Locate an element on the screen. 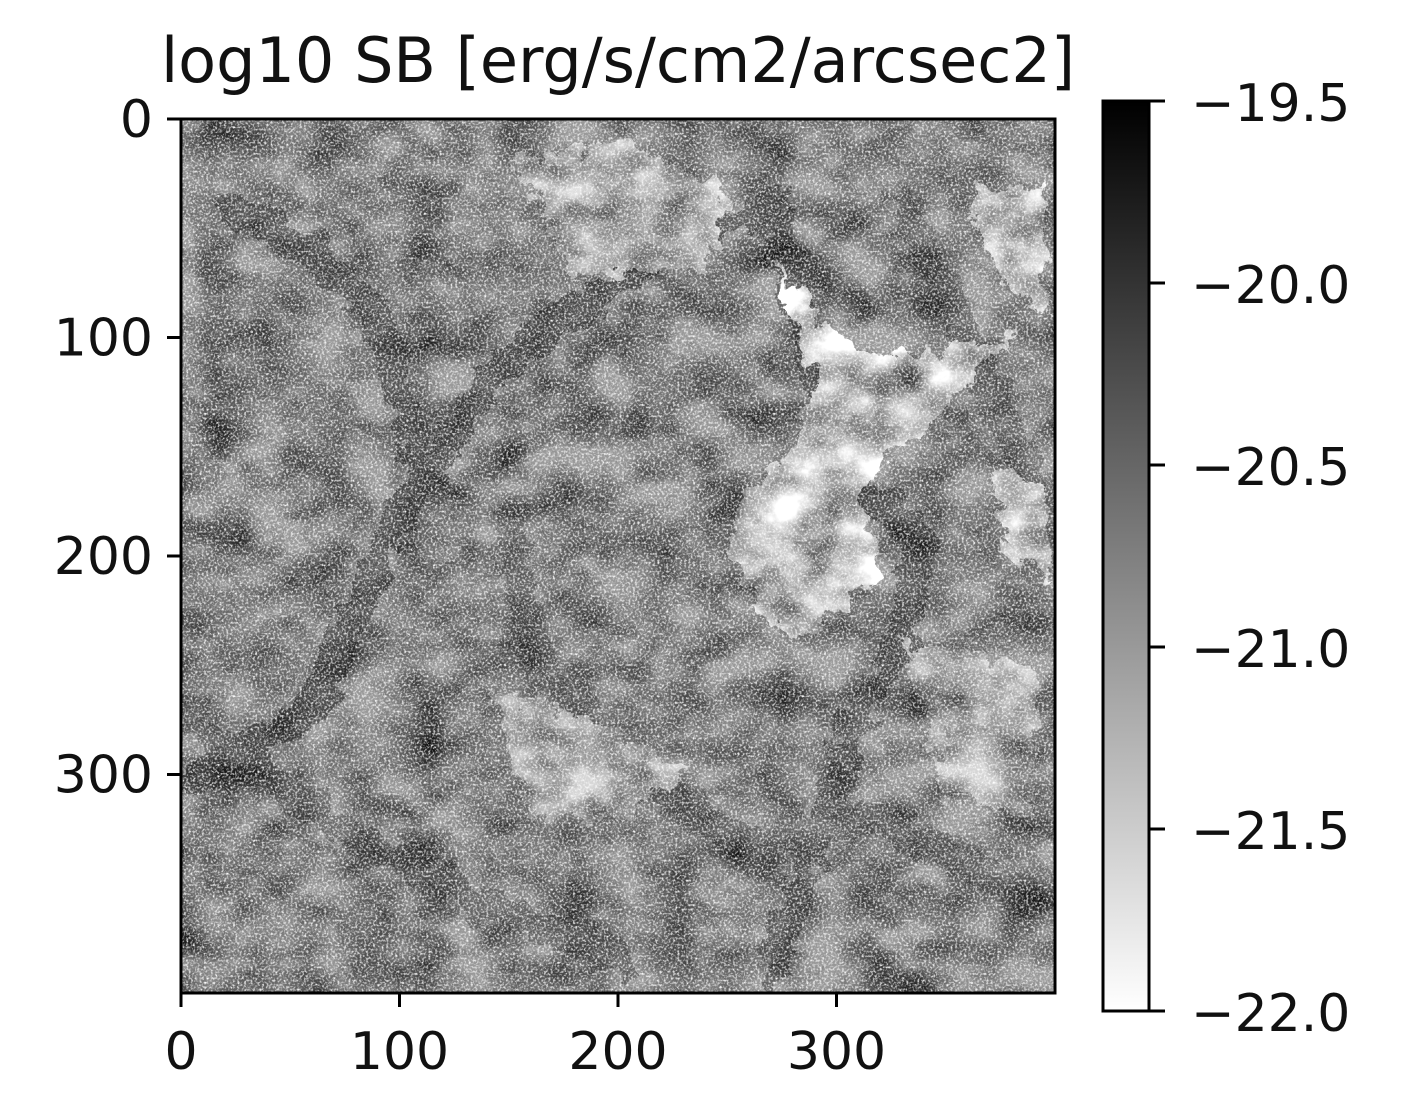 The width and height of the screenshot is (1412, 1110). x-axis: 0 100 200 300 is located at coordinates (525, 1037).